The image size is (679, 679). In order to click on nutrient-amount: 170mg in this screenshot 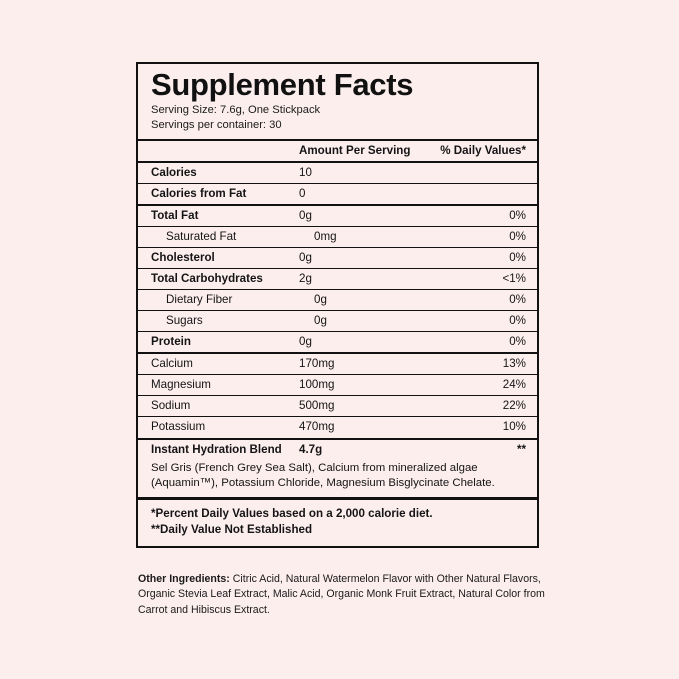, I will do `click(317, 364)`.